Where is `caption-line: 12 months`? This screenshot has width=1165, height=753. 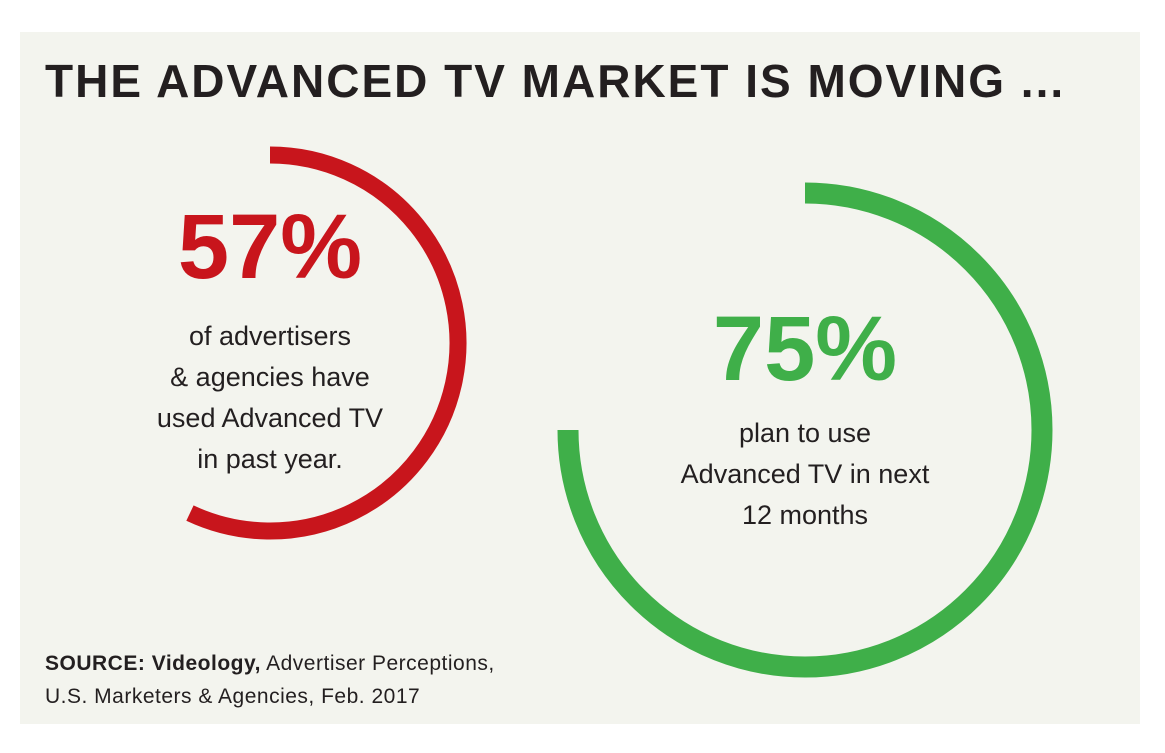
caption-line: 12 months is located at coordinates (805, 515).